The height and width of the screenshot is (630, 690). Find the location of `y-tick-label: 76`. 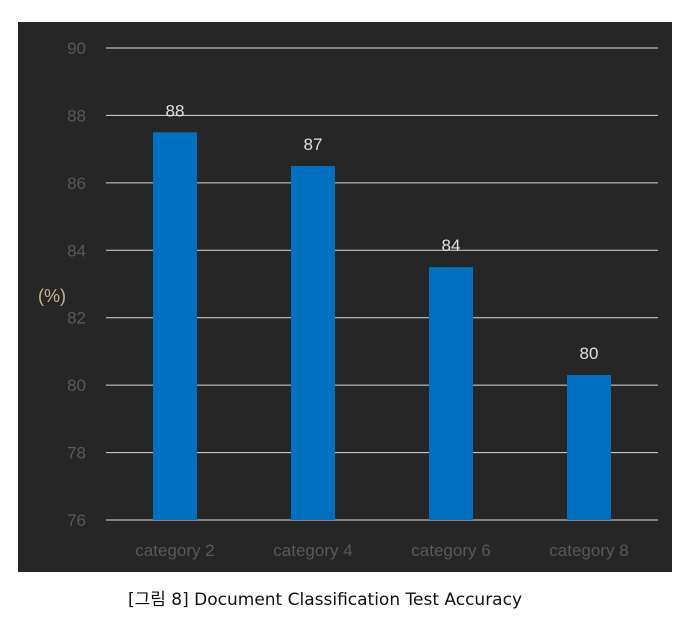

y-tick-label: 76 is located at coordinates (76, 520).